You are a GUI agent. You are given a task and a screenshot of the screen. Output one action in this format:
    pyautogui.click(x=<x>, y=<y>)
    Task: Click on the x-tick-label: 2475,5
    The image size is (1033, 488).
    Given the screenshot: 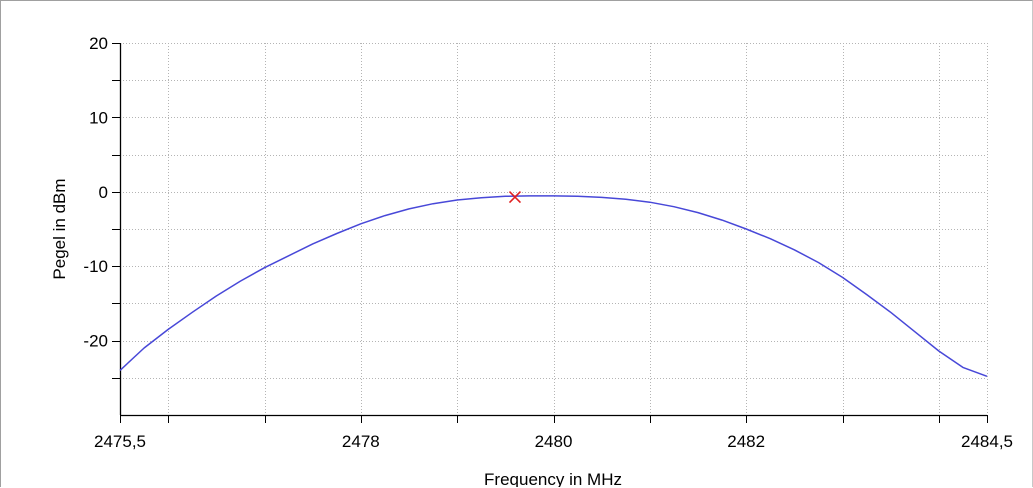 What is the action you would take?
    pyautogui.click(x=120, y=441)
    